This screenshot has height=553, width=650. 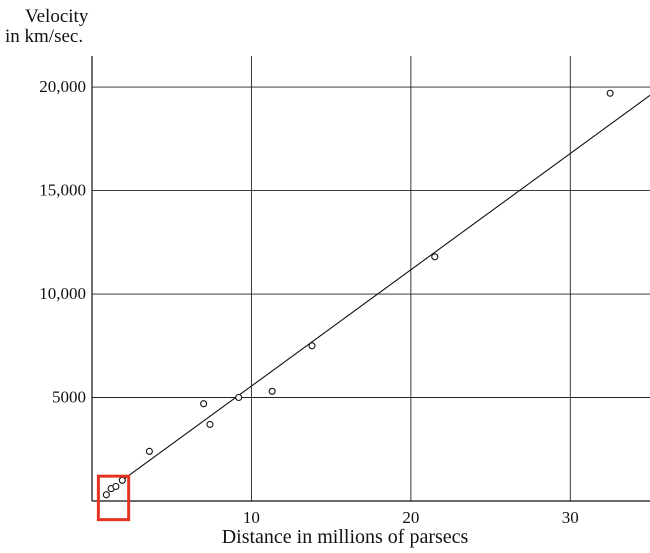 What do you see at coordinates (44, 36) in the screenshot?
I see `y-axis-label-line-2: in km/sec.` at bounding box center [44, 36].